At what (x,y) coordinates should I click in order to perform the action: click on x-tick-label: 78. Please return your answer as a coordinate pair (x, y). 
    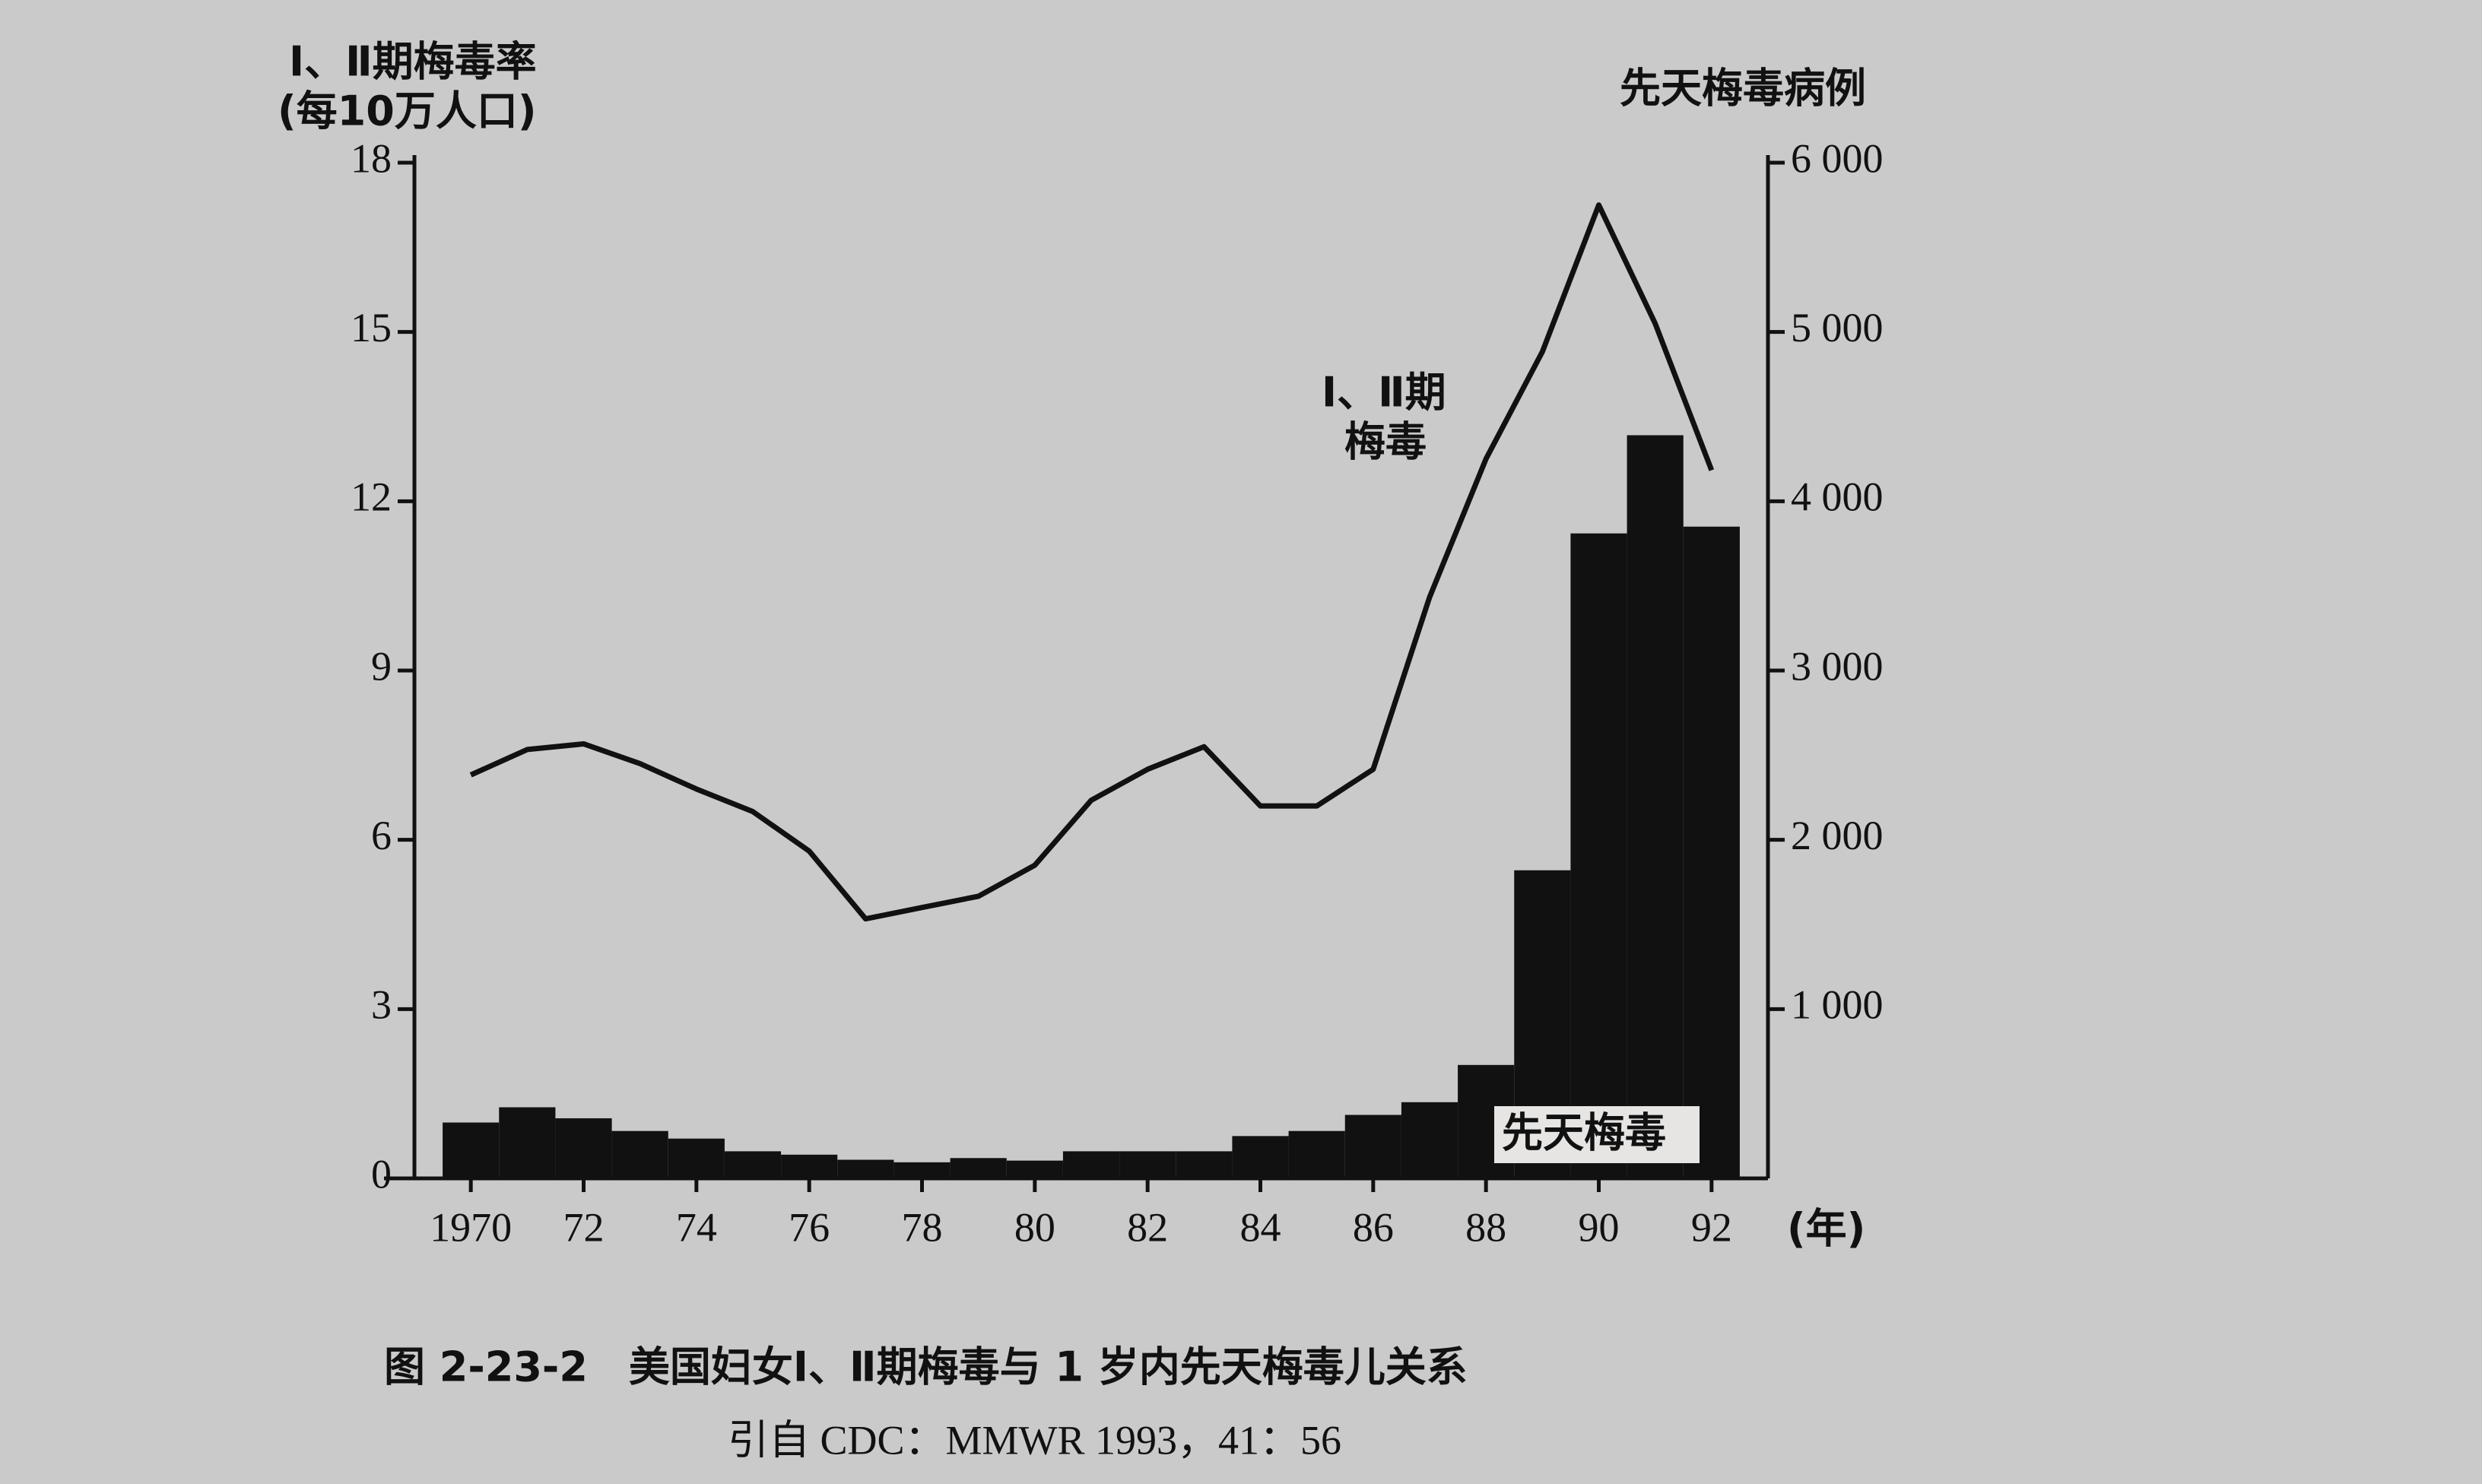
    Looking at the image, I should click on (922, 1227).